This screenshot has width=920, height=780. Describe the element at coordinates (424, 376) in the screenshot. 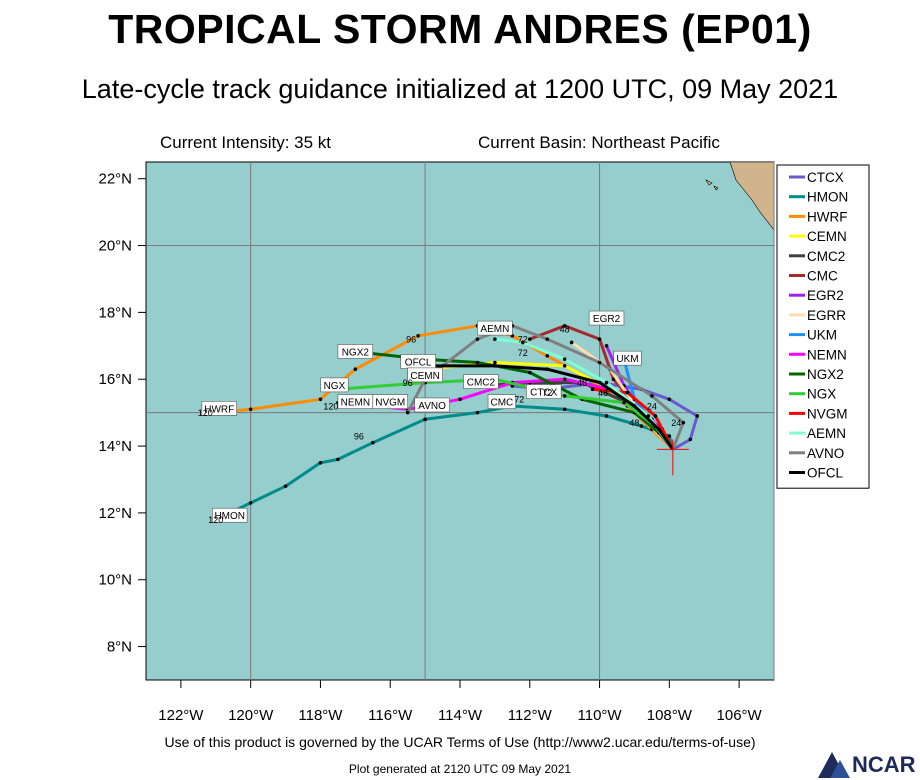

I see `track-label-cemn: CEMN` at that location.